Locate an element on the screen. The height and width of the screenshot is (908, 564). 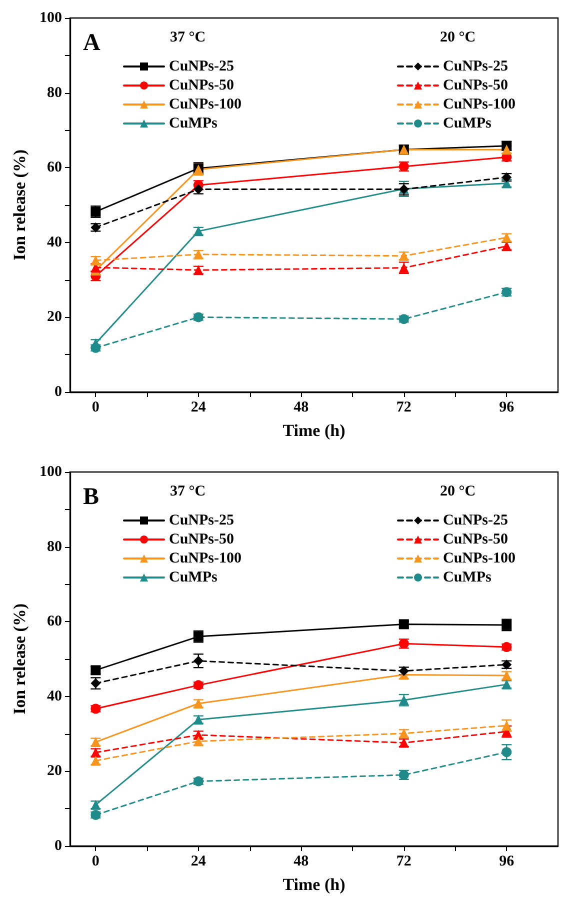
text: A is located at coordinates (92, 43).